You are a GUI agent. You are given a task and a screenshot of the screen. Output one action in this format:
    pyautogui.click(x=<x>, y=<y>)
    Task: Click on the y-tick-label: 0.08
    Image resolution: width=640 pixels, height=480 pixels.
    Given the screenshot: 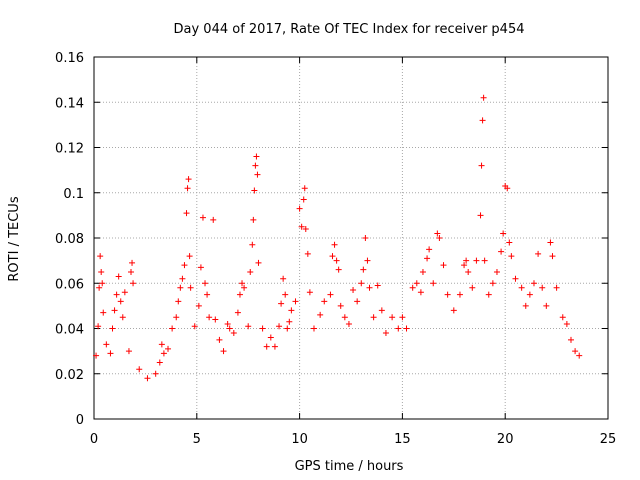 What is the action you would take?
    pyautogui.click(x=69, y=239)
    